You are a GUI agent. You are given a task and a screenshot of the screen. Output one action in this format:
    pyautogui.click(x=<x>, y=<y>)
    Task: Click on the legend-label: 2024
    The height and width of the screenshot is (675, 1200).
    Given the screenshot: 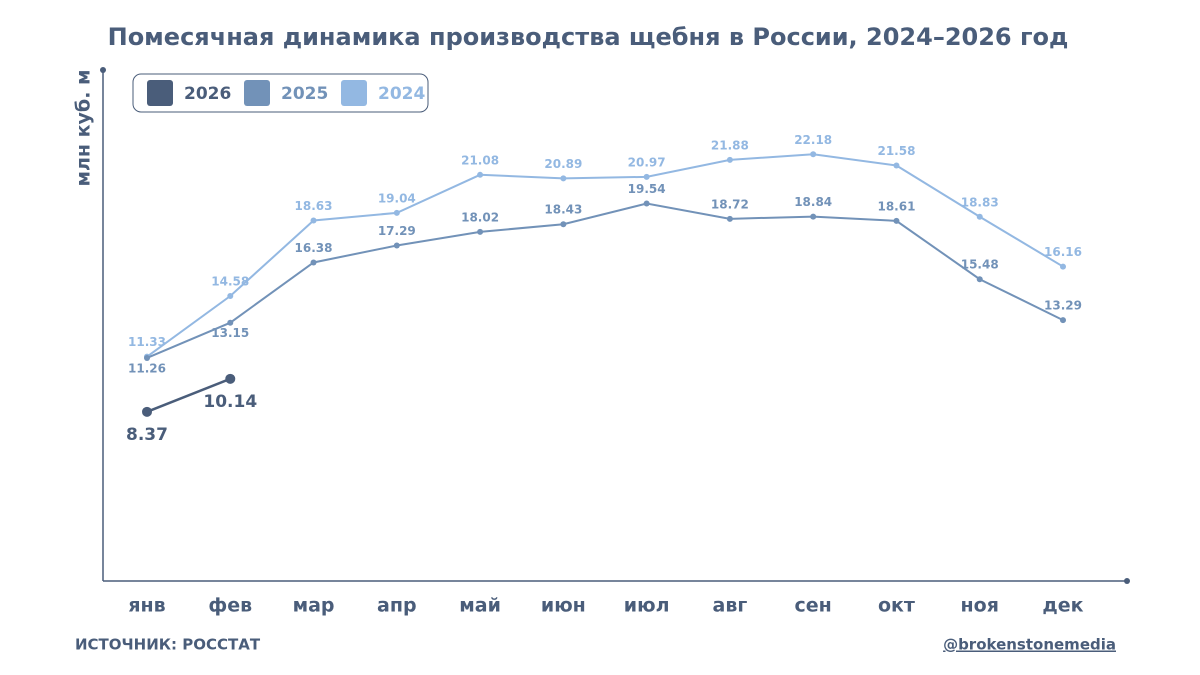 What is the action you would take?
    pyautogui.click(x=401, y=94)
    